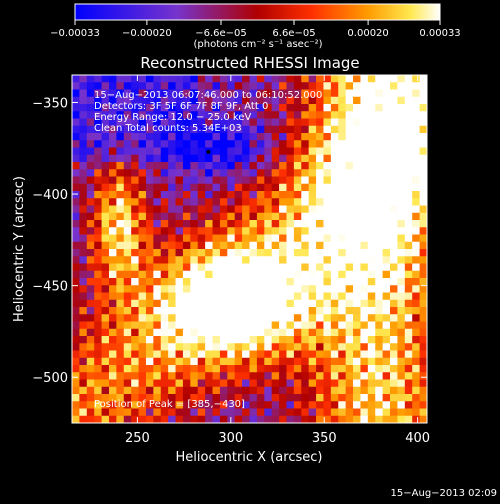  What do you see at coordinates (50, 195) in the screenshot?
I see `y-tick-label-1: −400` at bounding box center [50, 195].